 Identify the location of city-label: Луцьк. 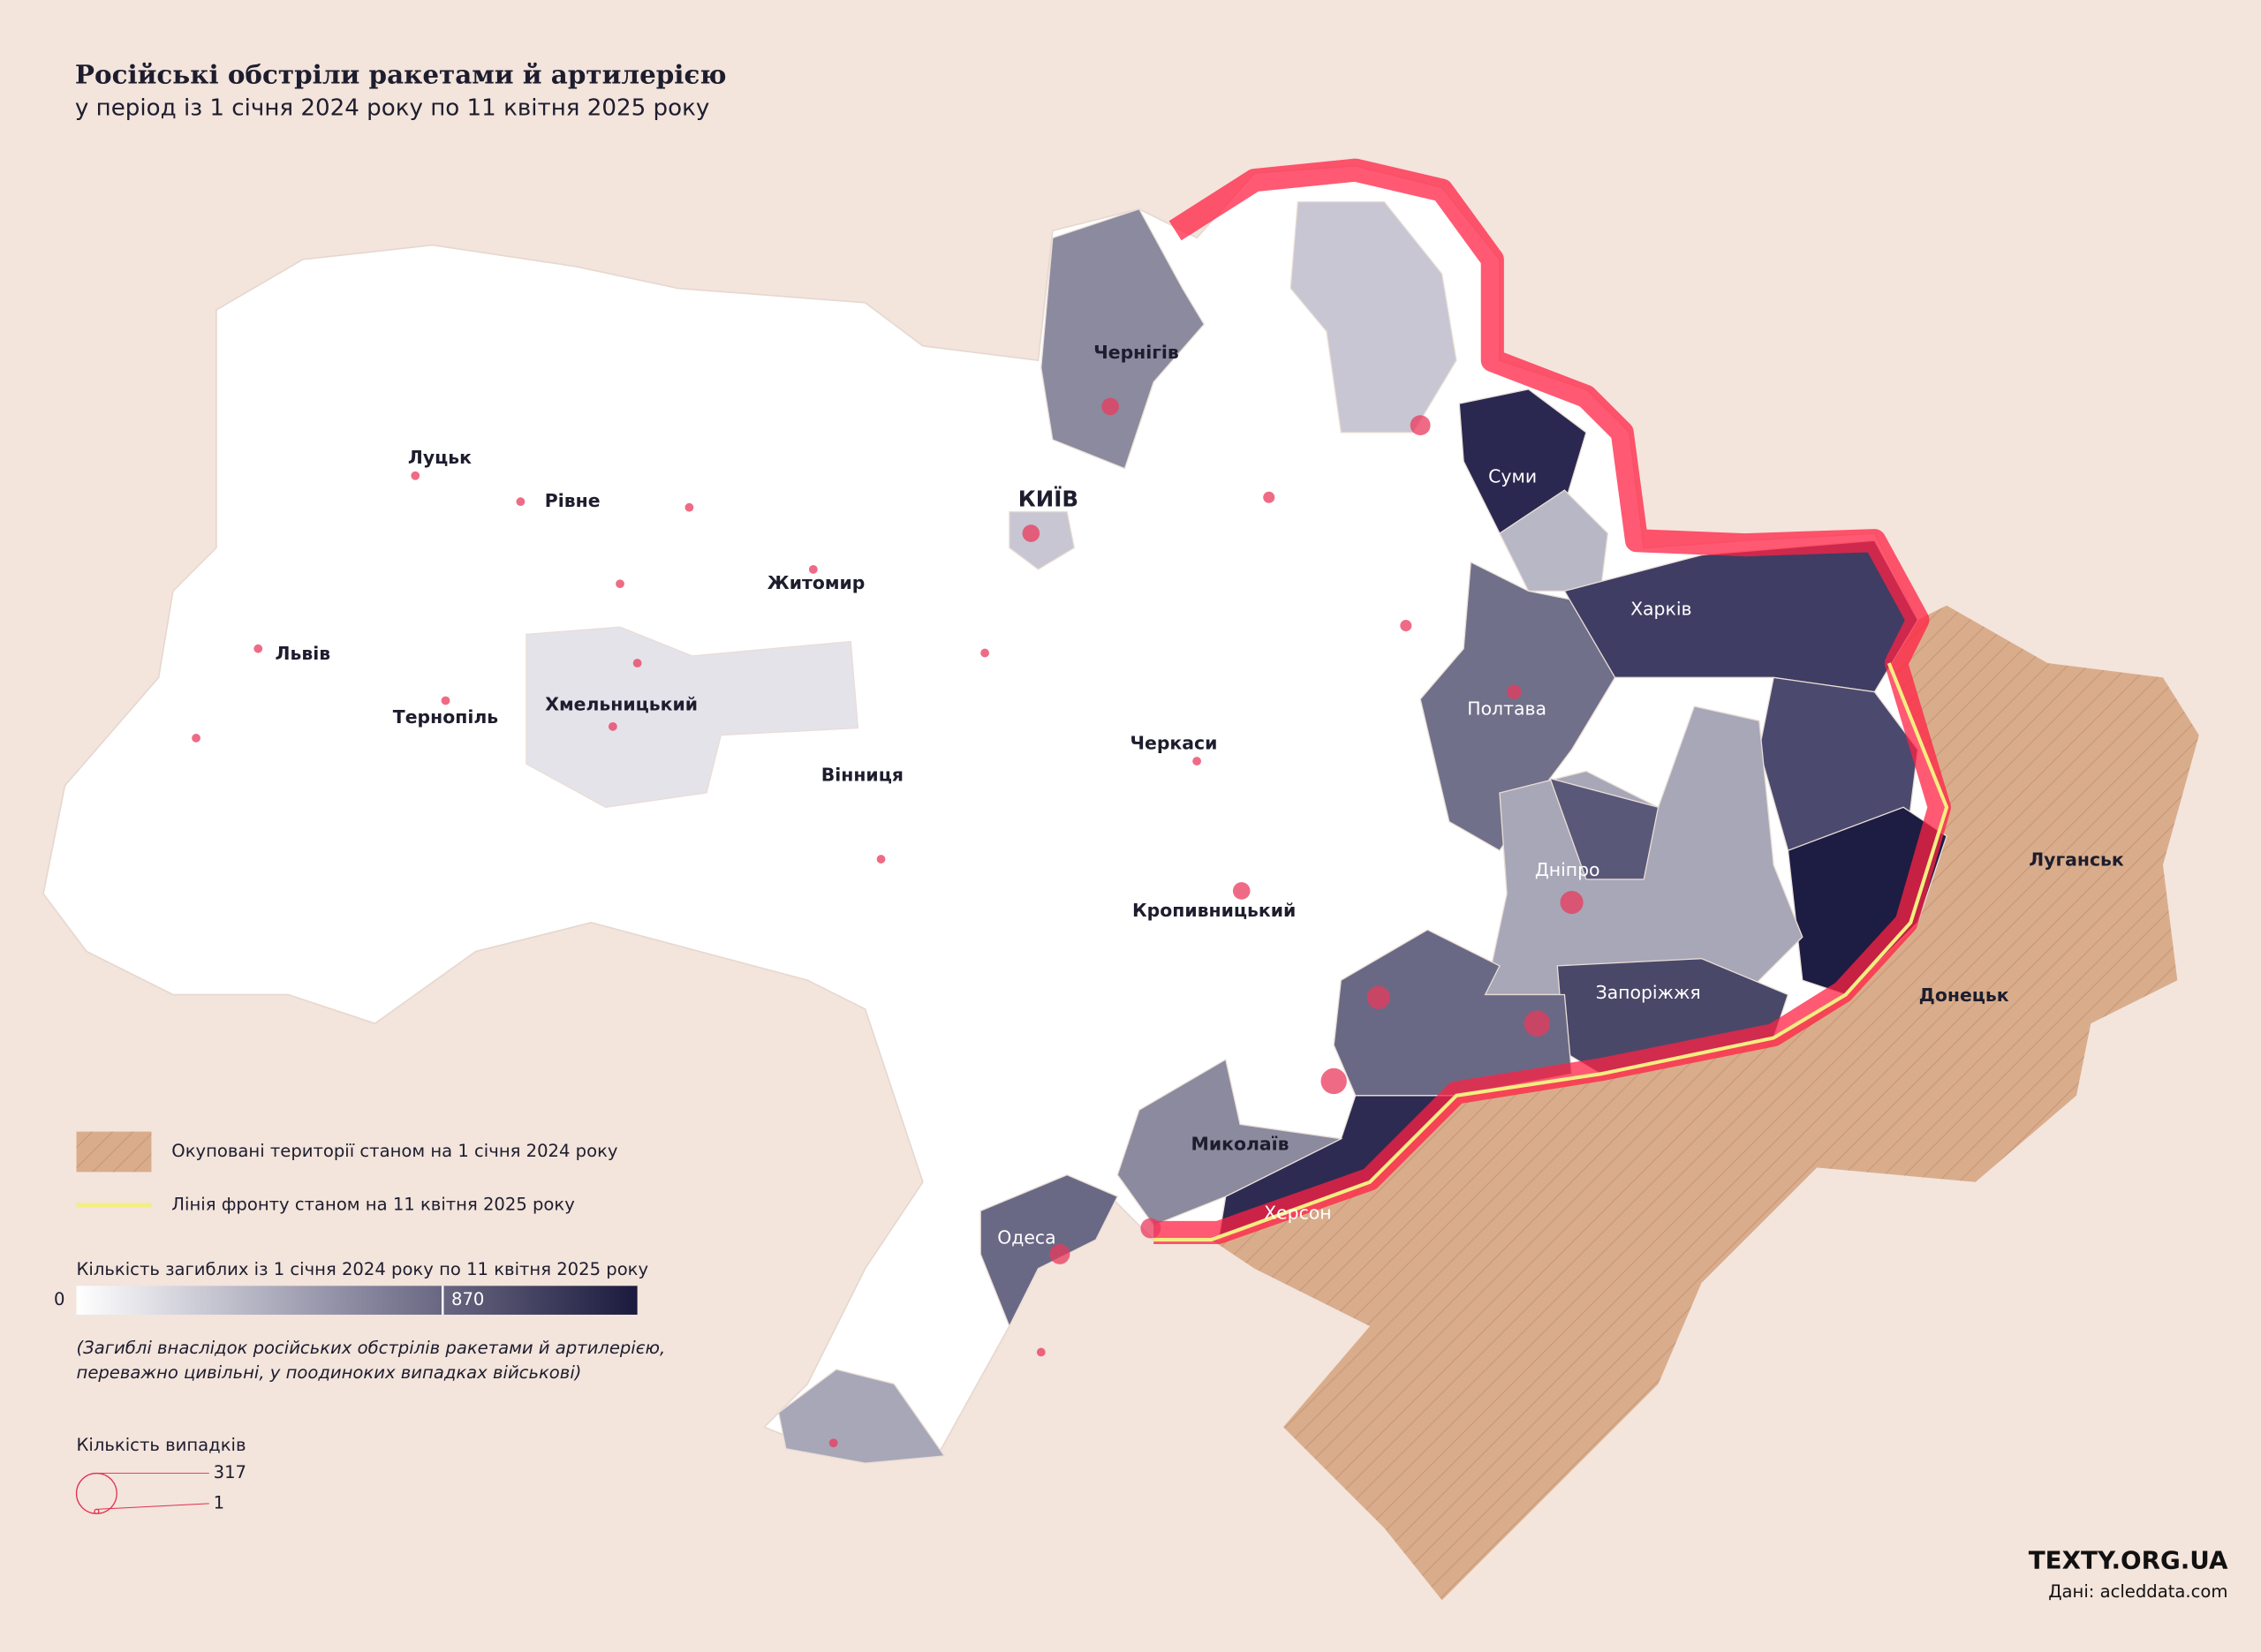
(440, 457).